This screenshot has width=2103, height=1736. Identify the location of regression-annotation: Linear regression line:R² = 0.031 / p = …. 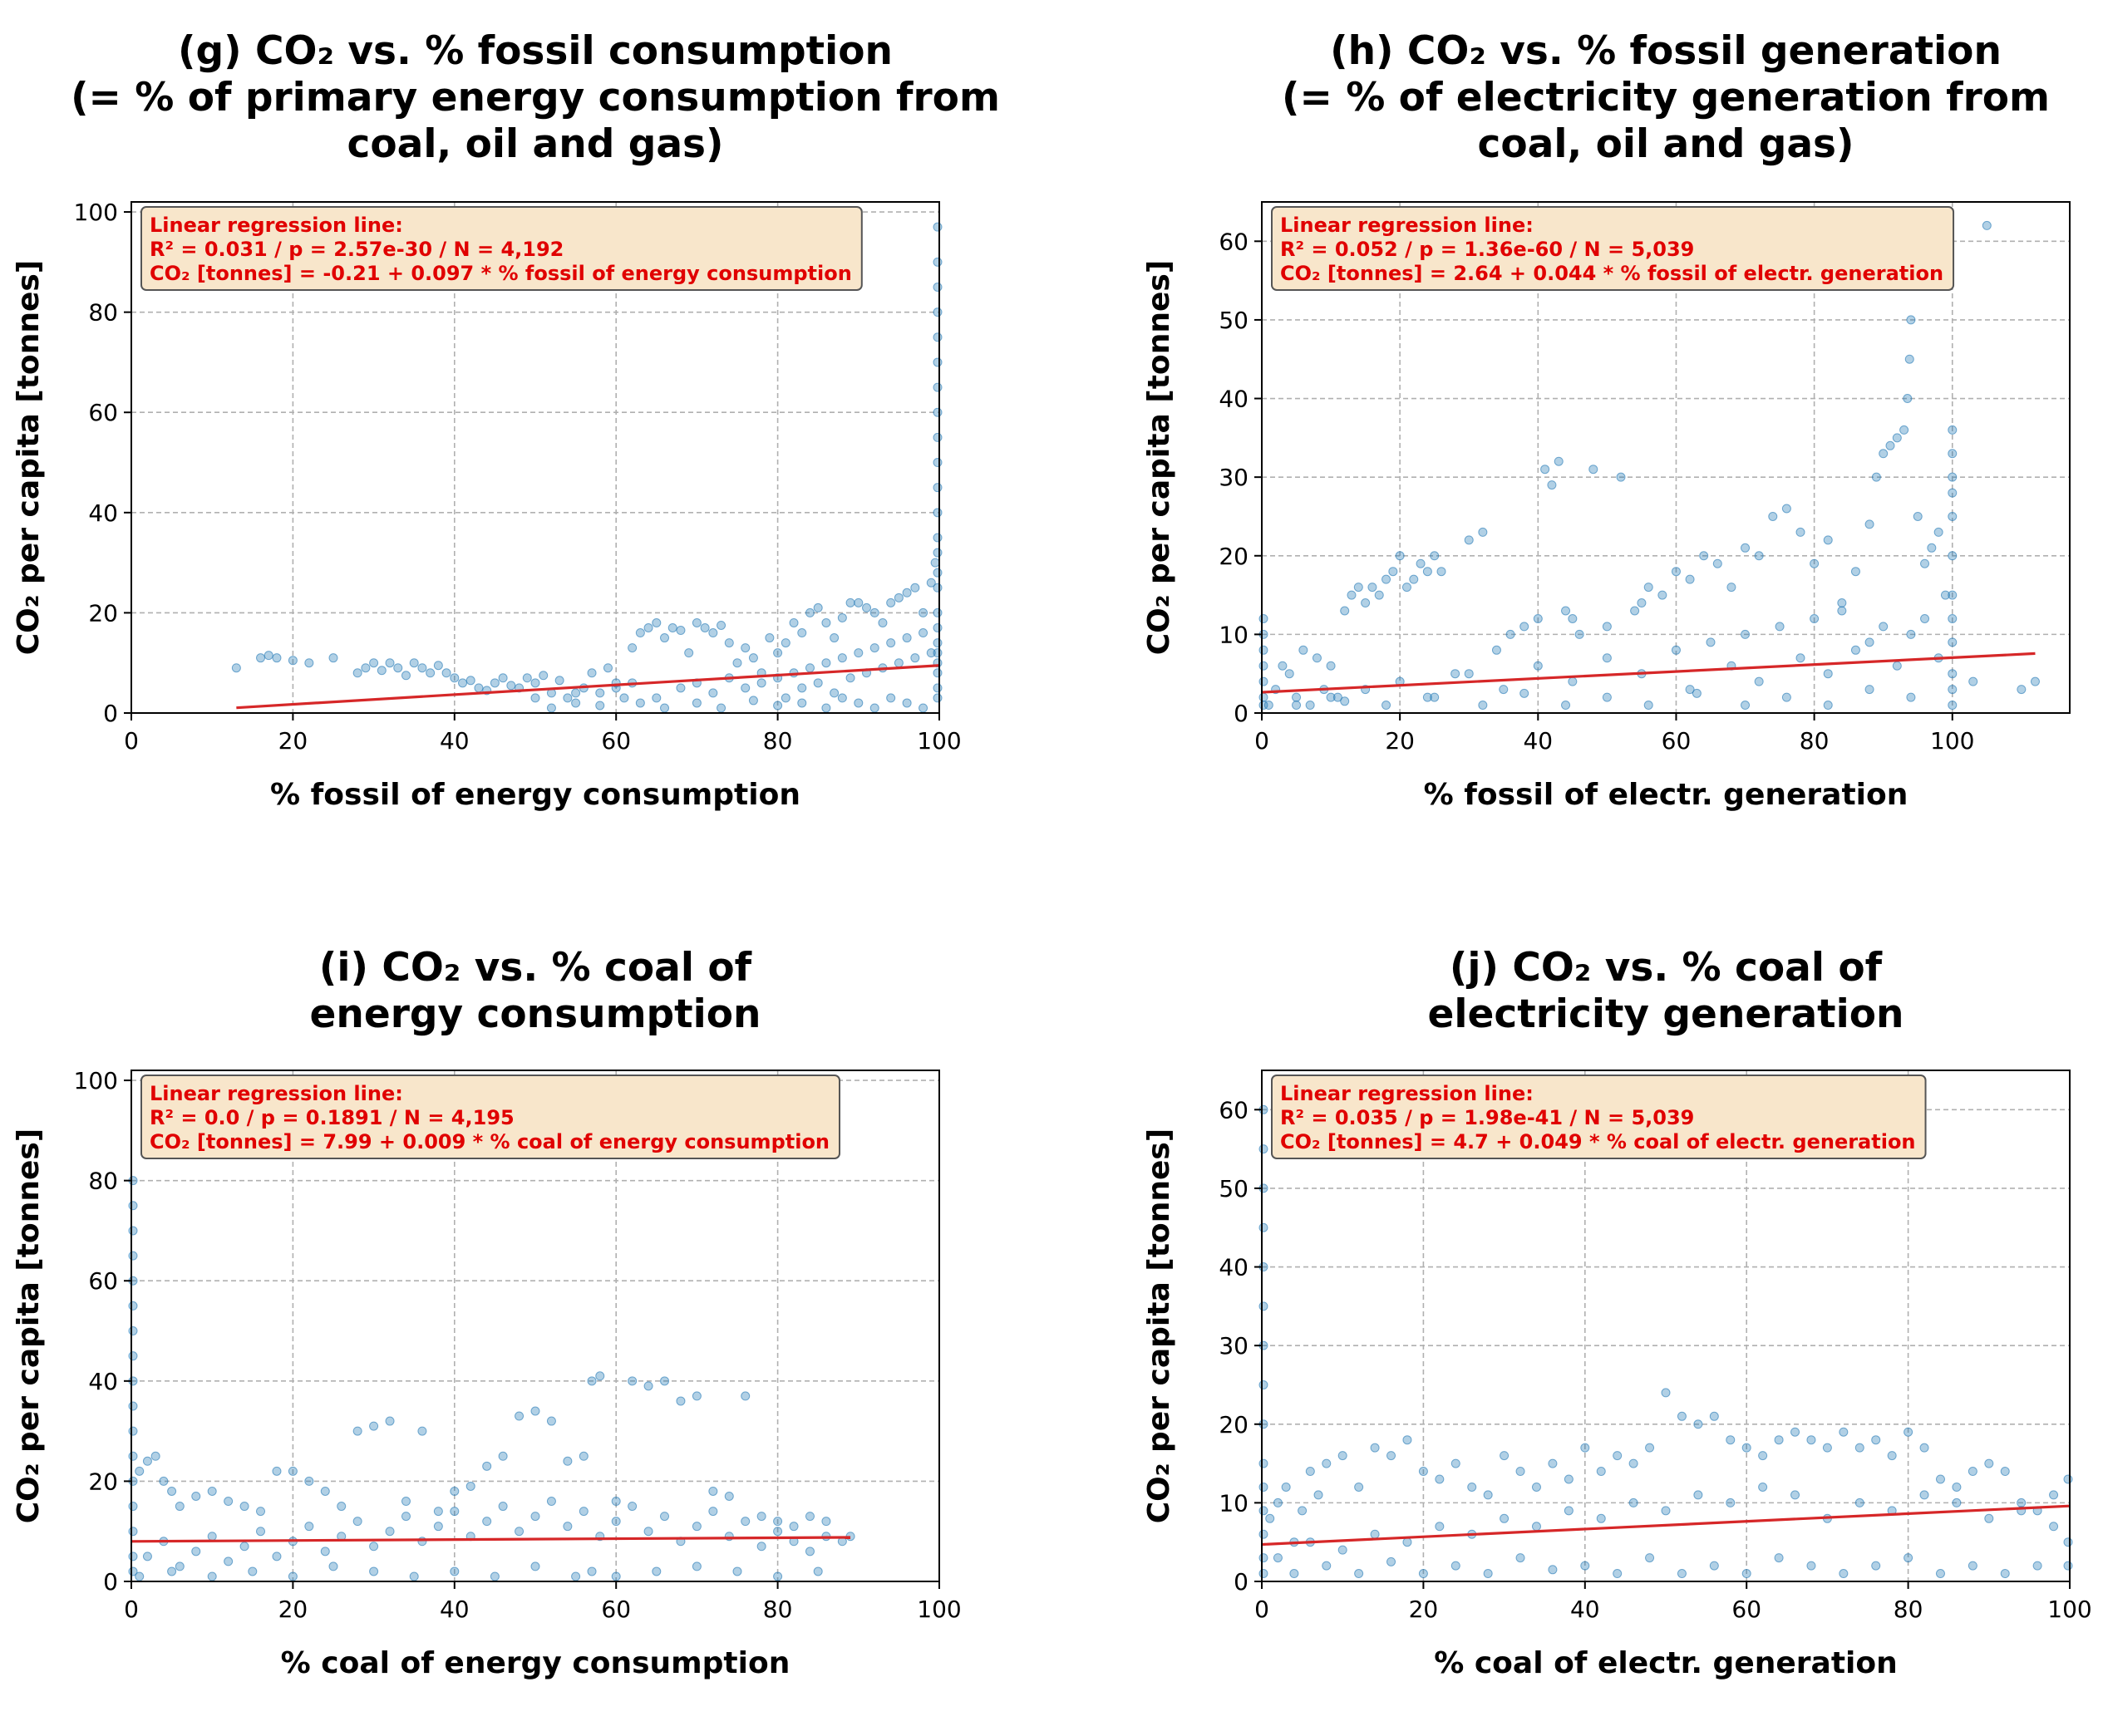
(501, 248).